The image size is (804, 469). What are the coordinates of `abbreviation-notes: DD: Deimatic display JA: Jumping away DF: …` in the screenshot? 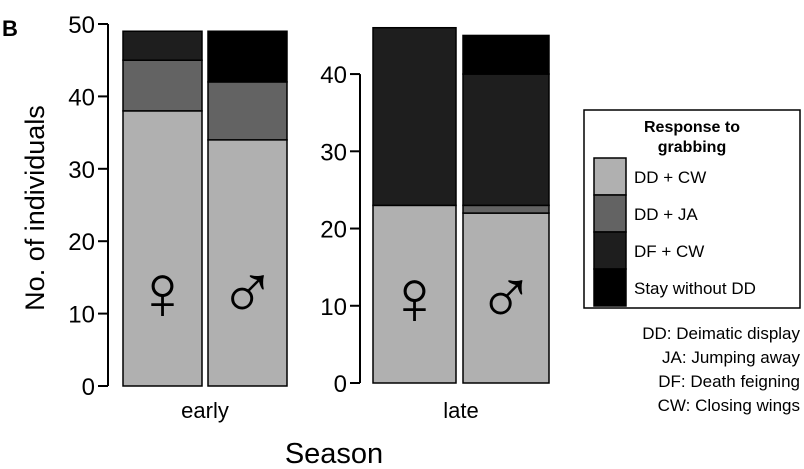 It's located at (721, 369).